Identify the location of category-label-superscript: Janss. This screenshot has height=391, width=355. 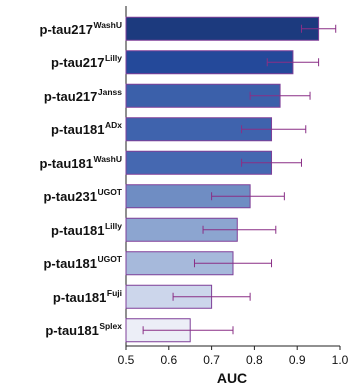
(109, 91).